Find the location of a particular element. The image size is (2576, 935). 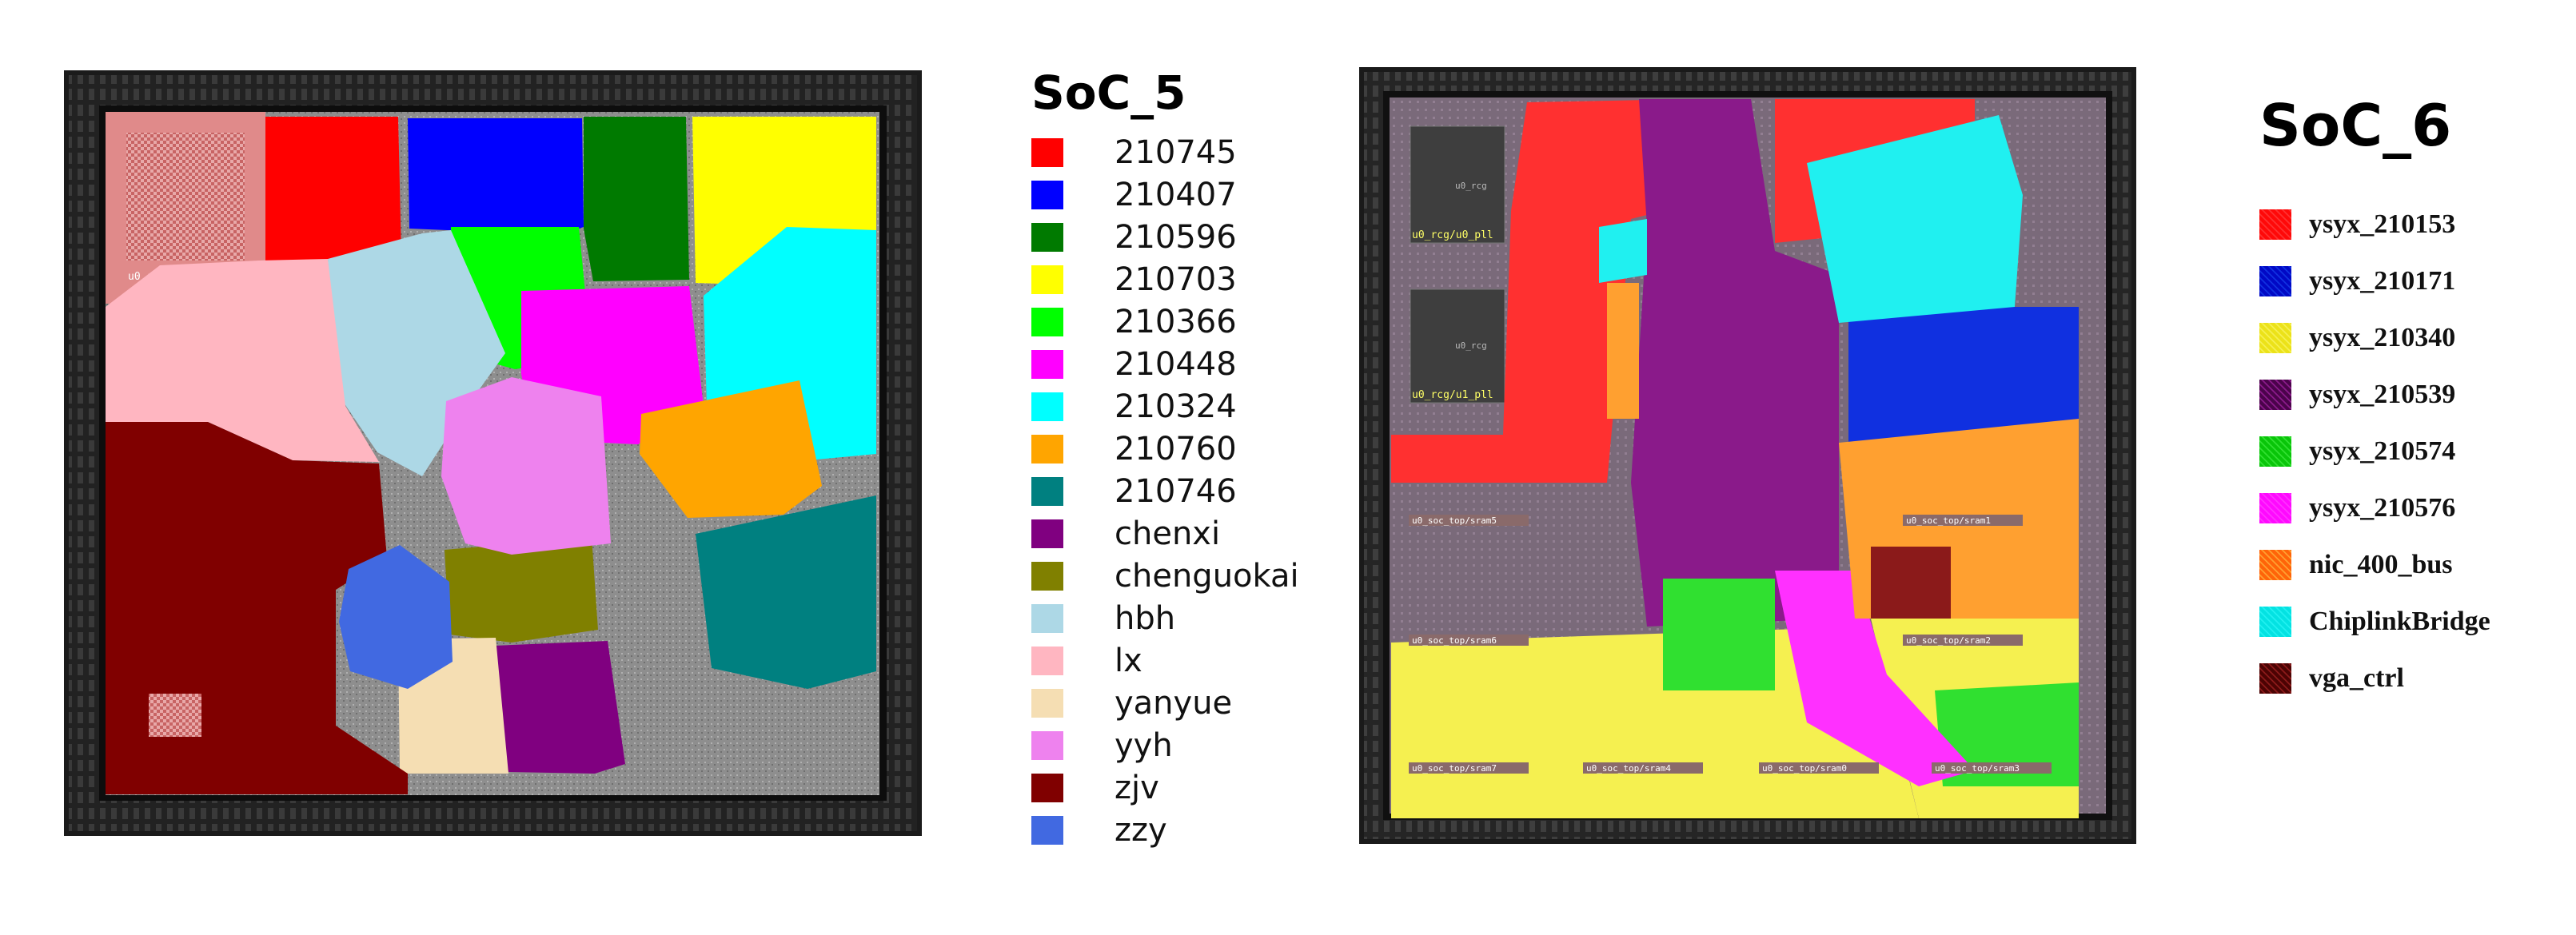

soc6-legend-label: ysyx_210340 is located at coordinates (2382, 337).